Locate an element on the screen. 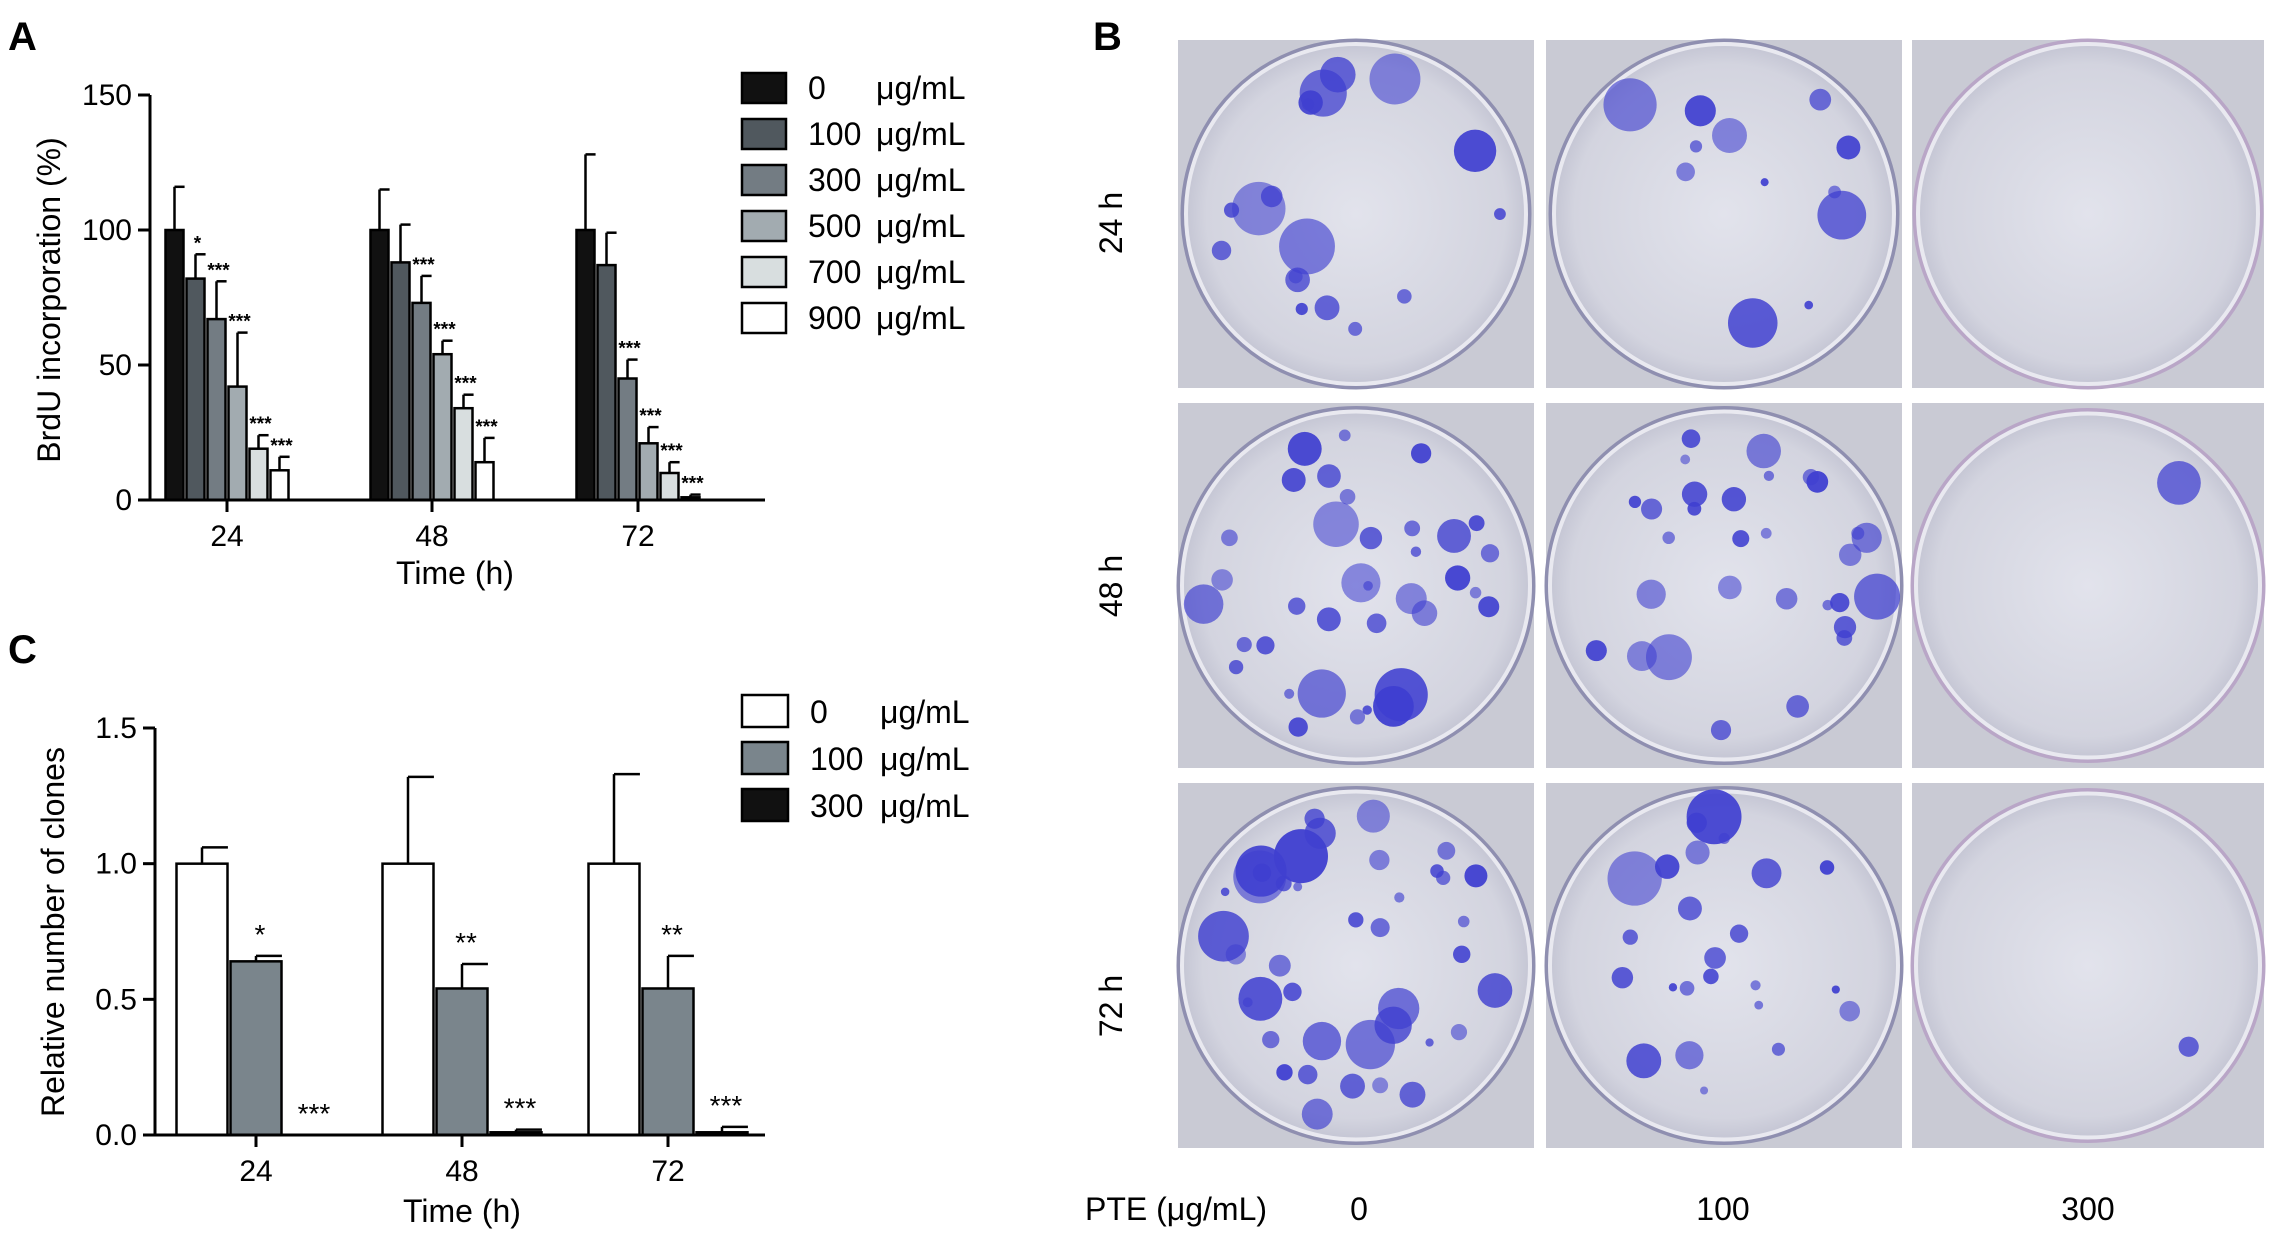 This screenshot has width=2277, height=1237. significance-stars: ** is located at coordinates (672, 934).